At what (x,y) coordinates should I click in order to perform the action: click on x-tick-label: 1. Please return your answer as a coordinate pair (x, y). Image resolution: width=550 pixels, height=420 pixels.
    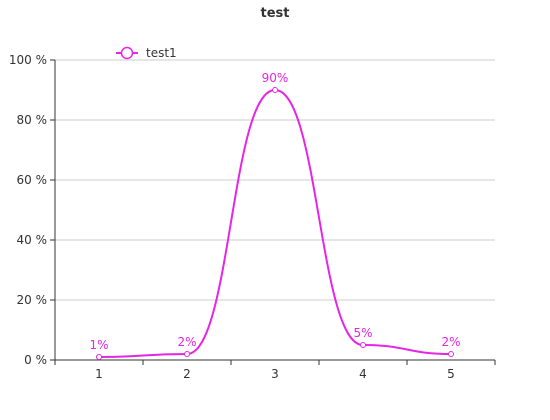
    Looking at the image, I should click on (99, 374).